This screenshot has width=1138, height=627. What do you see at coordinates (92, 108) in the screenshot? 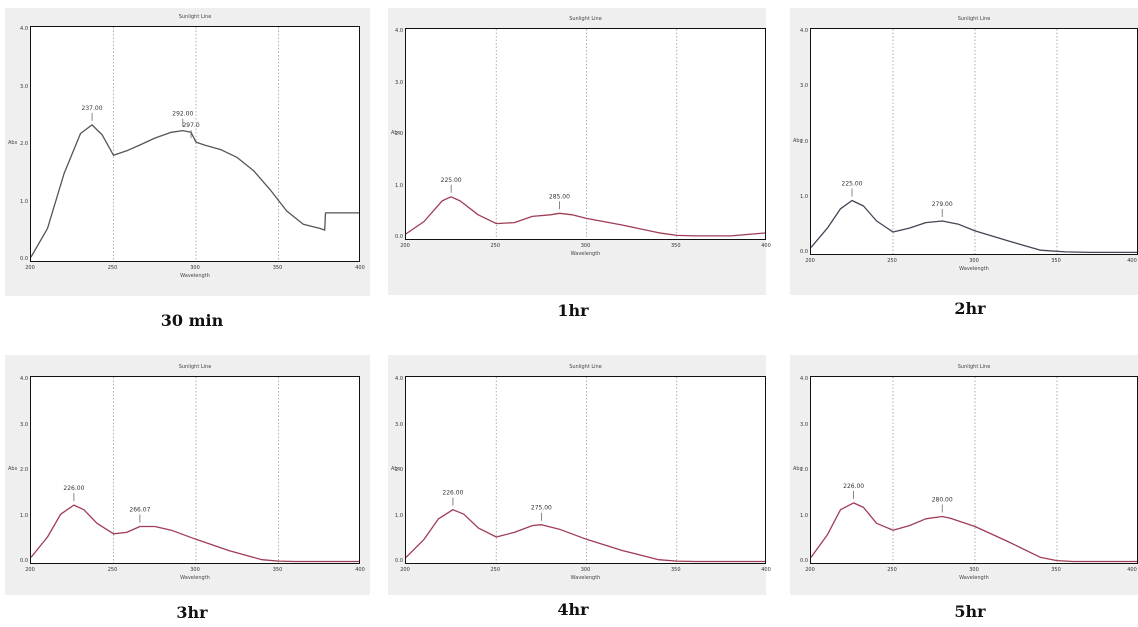
I see `peak-label: 237.00` at bounding box center [92, 108].